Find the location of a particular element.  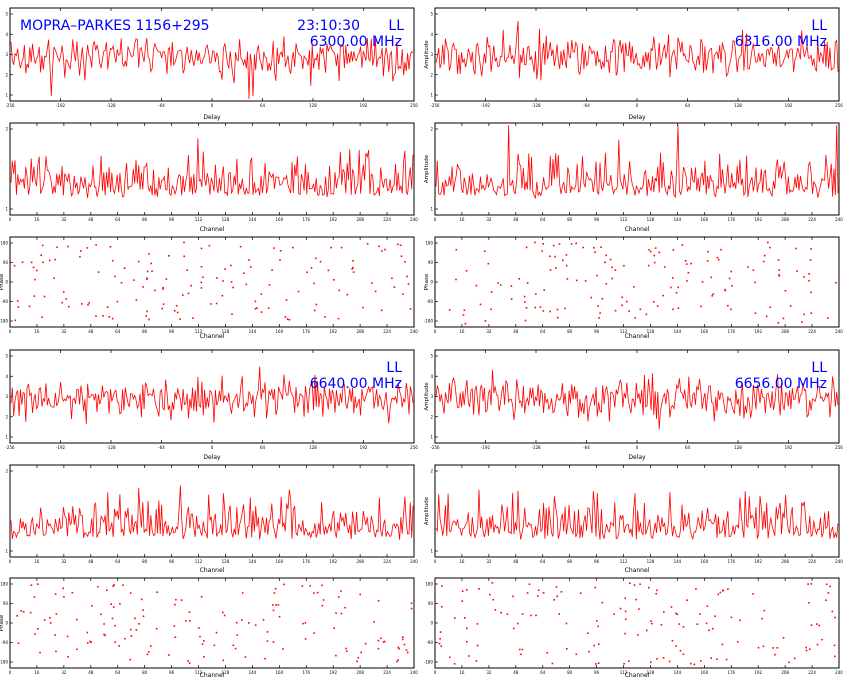

plot-annotation: 23:10:30 is located at coordinates (328, 26).